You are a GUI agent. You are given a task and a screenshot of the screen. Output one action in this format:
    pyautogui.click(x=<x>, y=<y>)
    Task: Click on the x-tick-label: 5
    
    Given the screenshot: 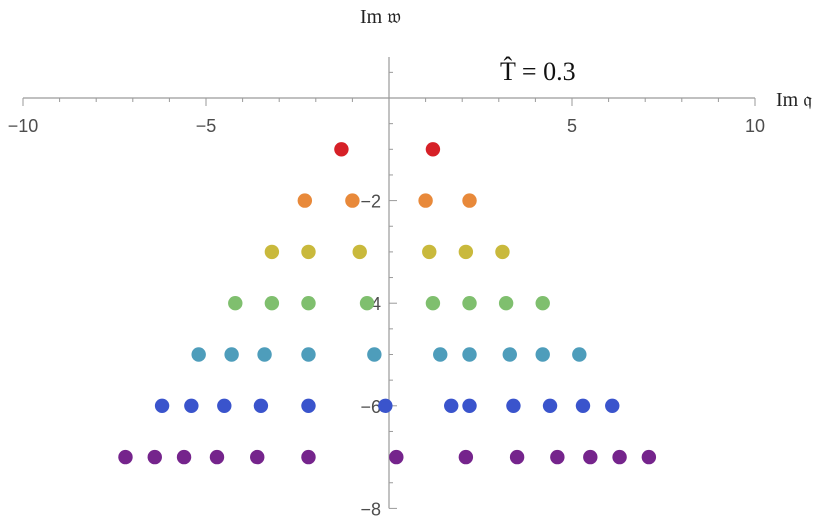 What is the action you would take?
    pyautogui.click(x=572, y=126)
    